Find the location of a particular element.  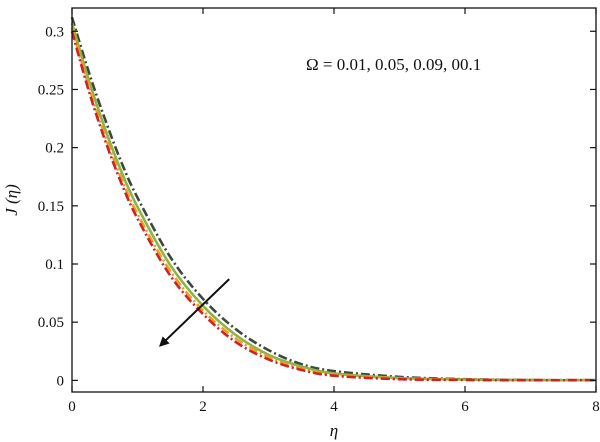

x-tick-label: 0 is located at coordinates (72, 407).